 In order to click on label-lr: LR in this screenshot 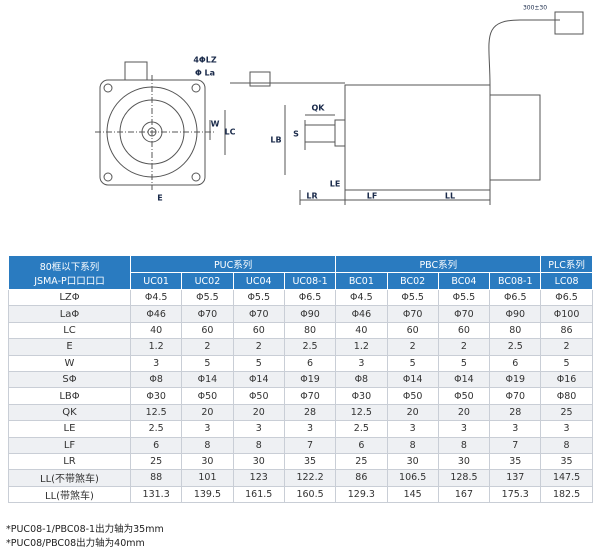, I will do `click(311, 196)`.